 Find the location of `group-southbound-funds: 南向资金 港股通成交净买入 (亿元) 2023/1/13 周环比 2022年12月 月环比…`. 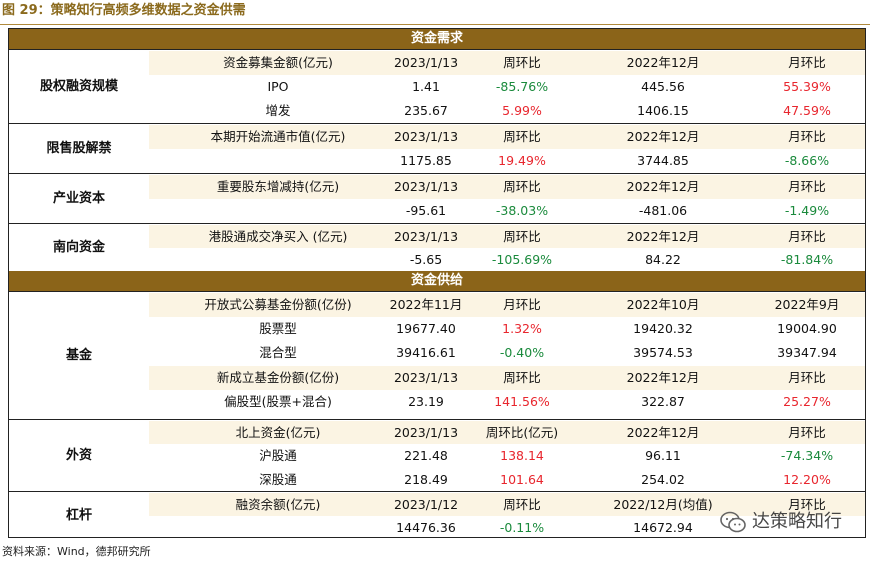

group-southbound-funds: 南向资金 港股通成交净买入 (亿元) 2023/1/13 周环比 2022年12月 月环比… is located at coordinates (437, 247).